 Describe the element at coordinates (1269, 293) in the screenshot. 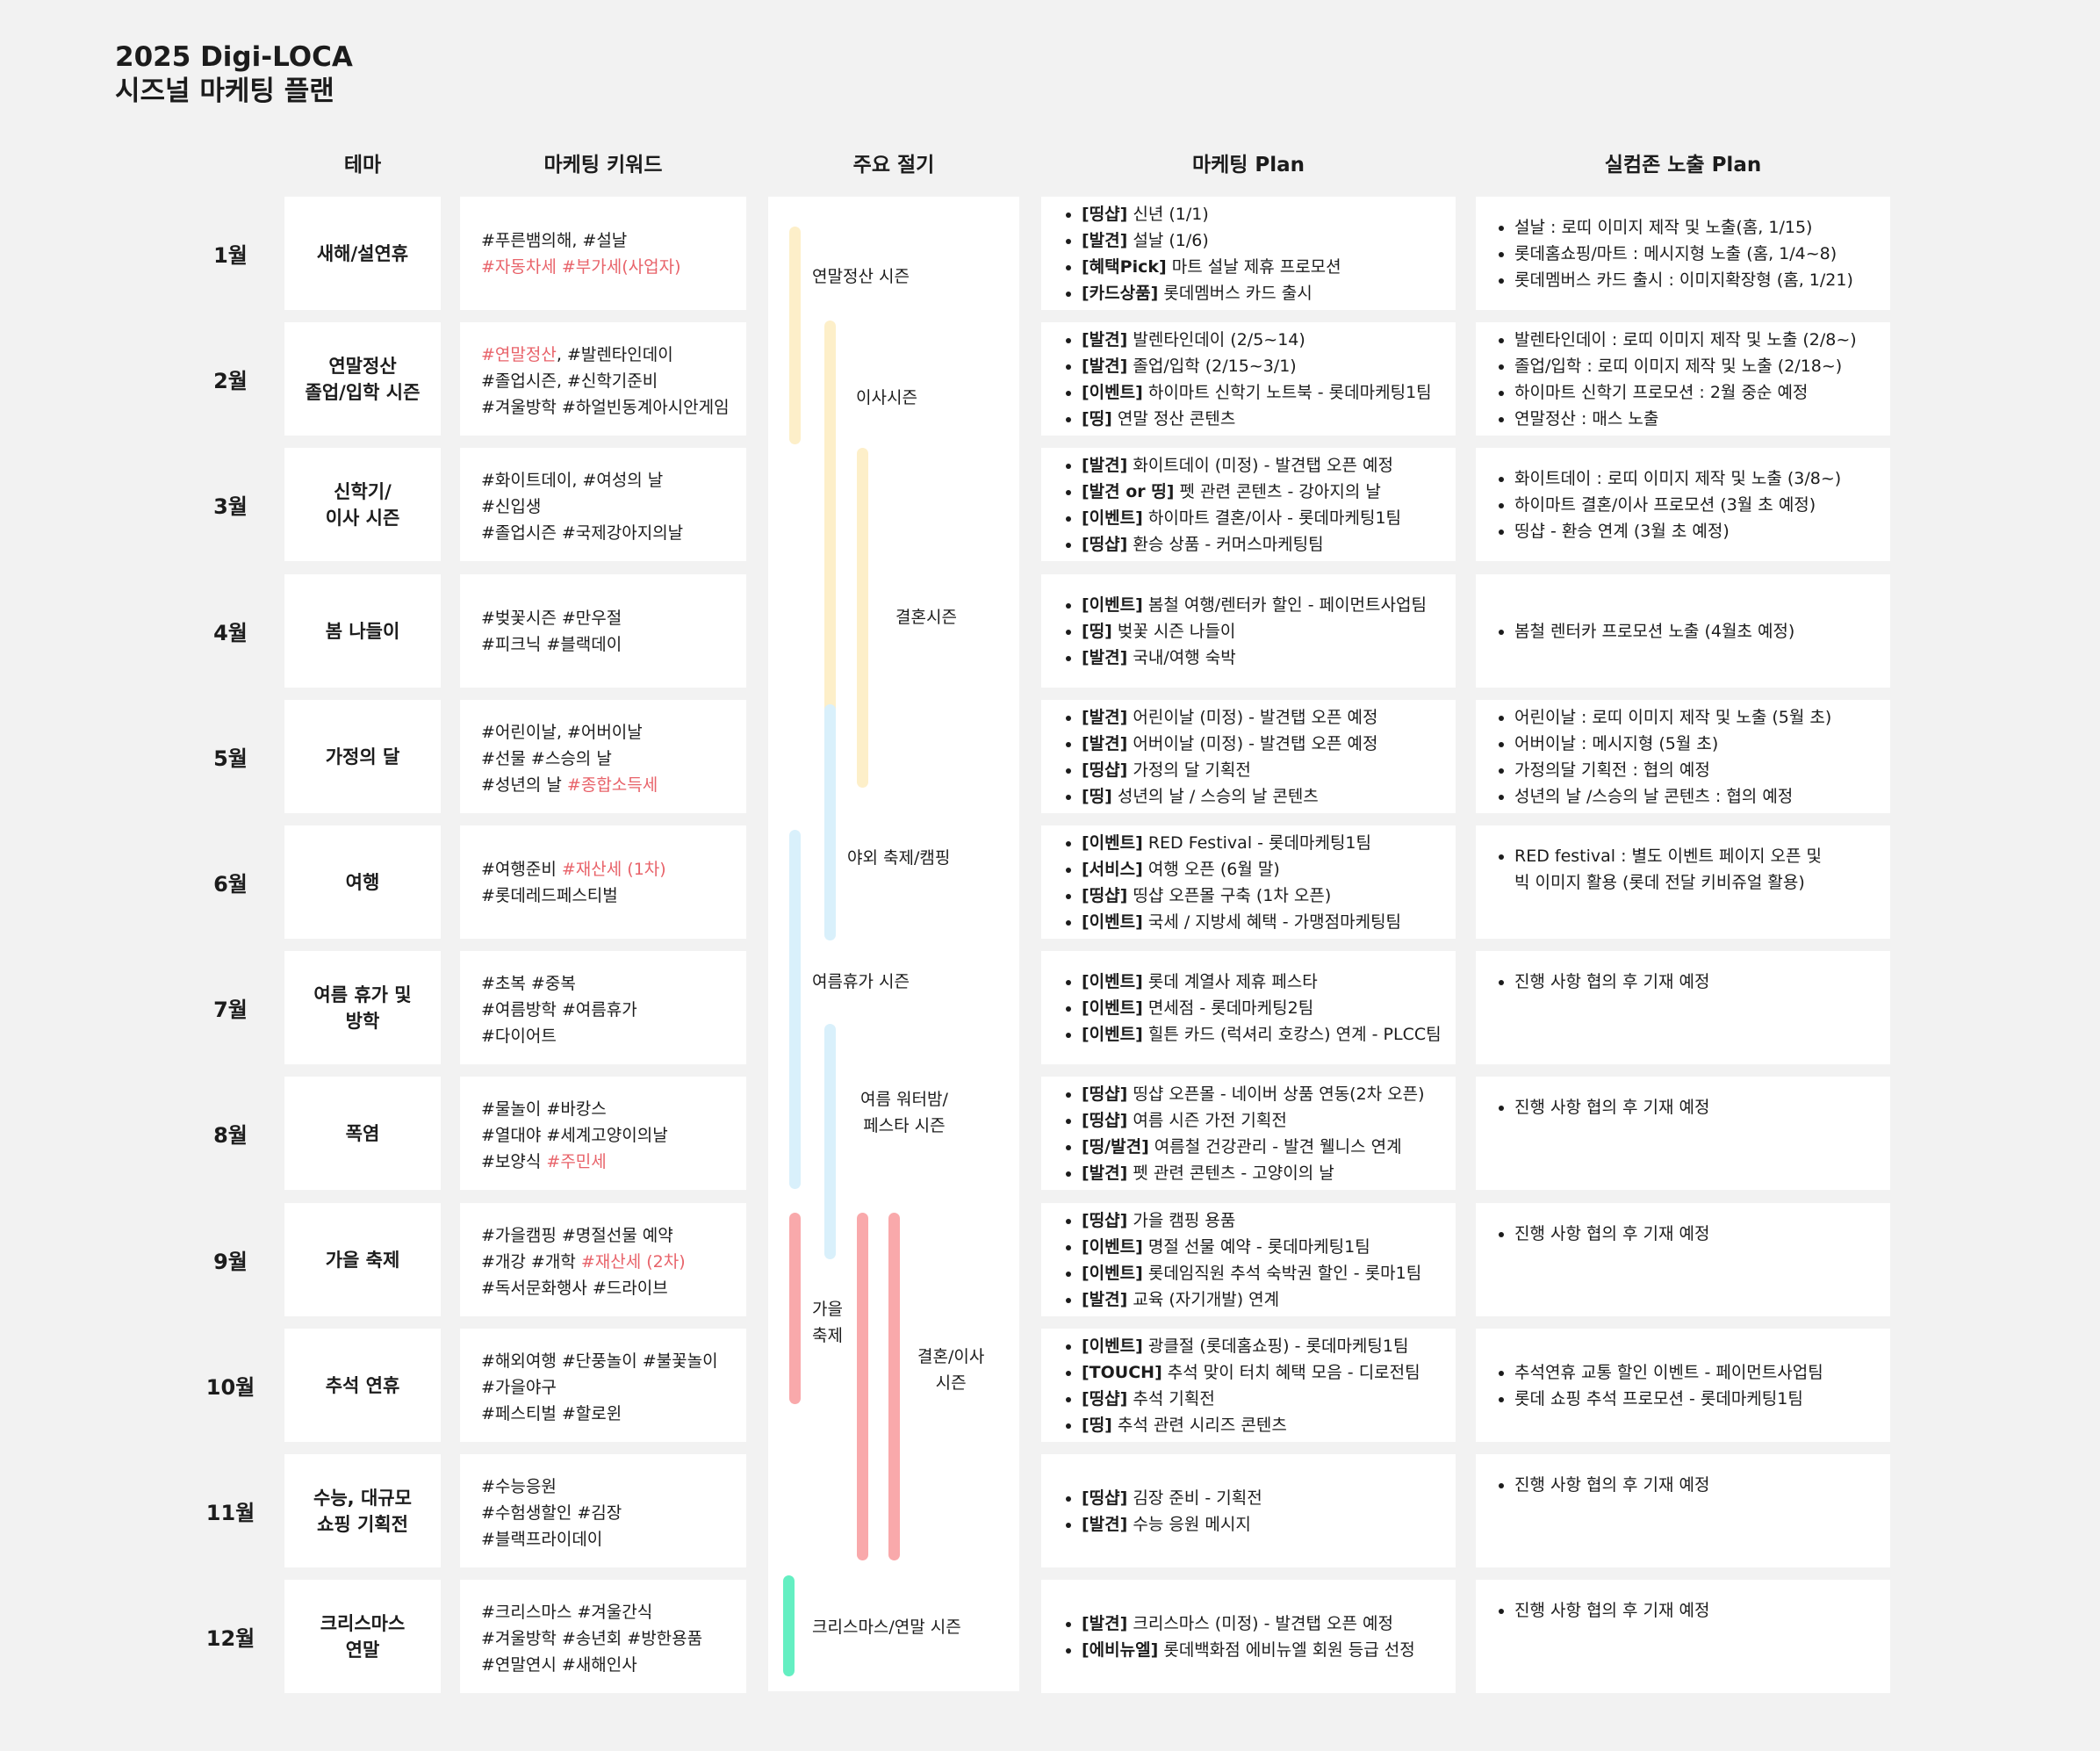

I see `plan-item: [카드상품] 롯데멤버스 카드 출시` at that location.